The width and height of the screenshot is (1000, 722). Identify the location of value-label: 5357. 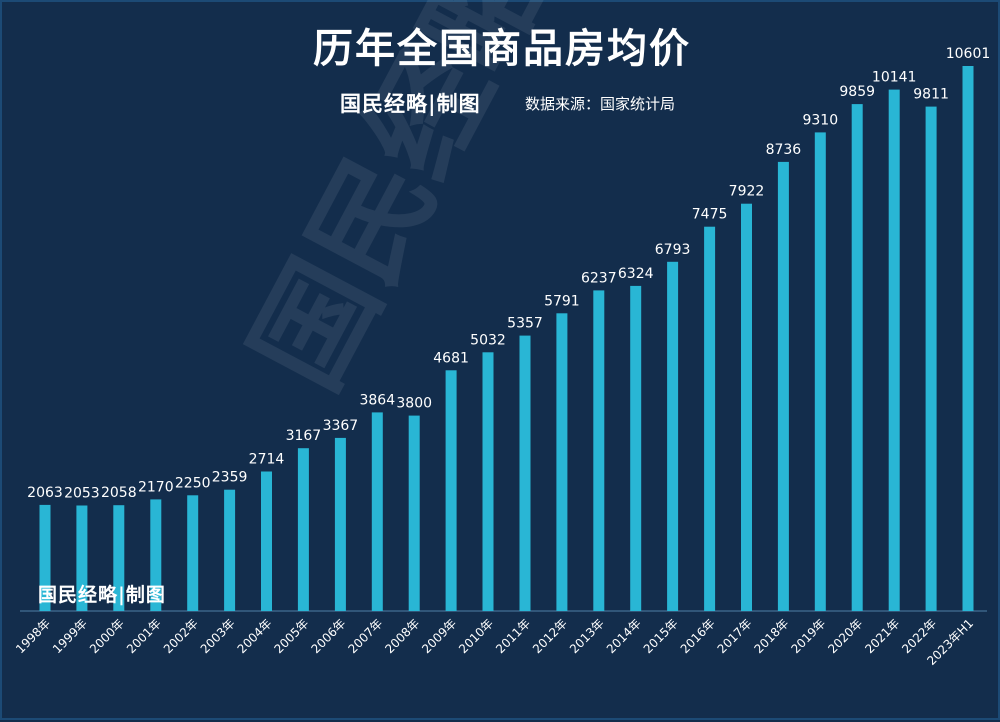
(525, 324).